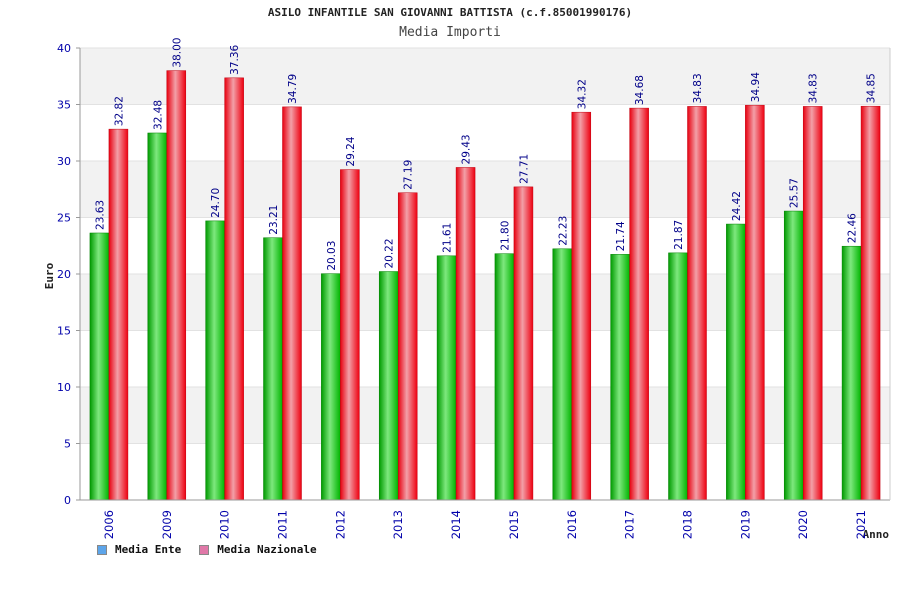  I want to click on x-tick-label: 2009, so click(167, 524).